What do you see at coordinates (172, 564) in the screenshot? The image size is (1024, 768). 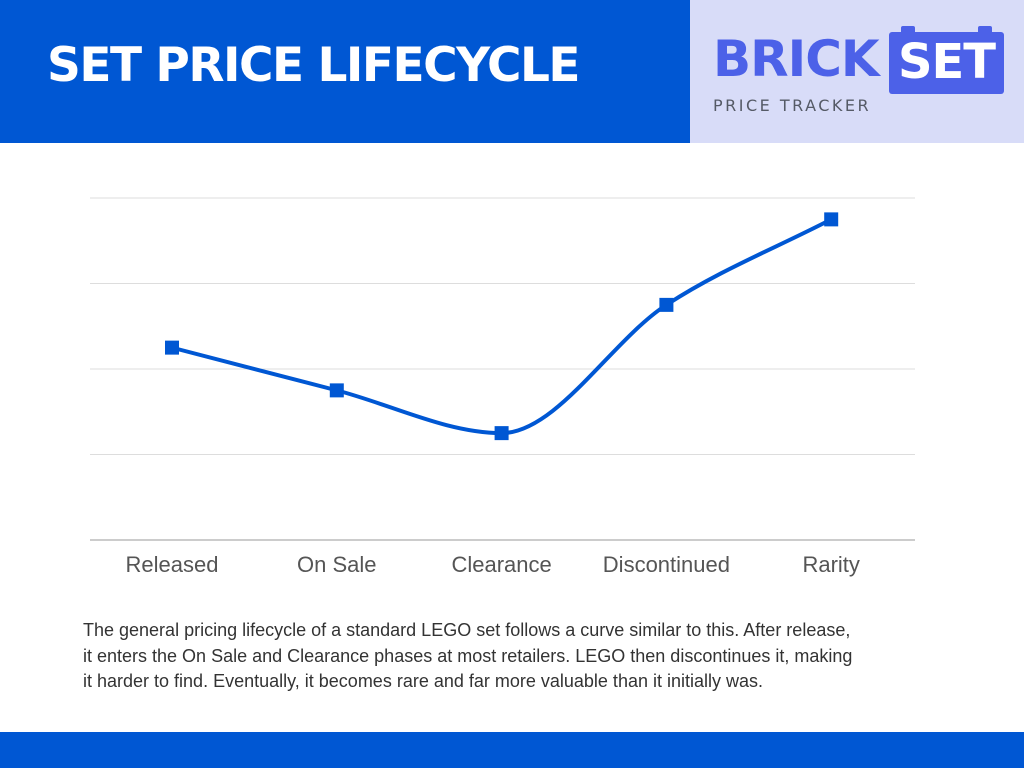 I see `x-tick-label: Released` at bounding box center [172, 564].